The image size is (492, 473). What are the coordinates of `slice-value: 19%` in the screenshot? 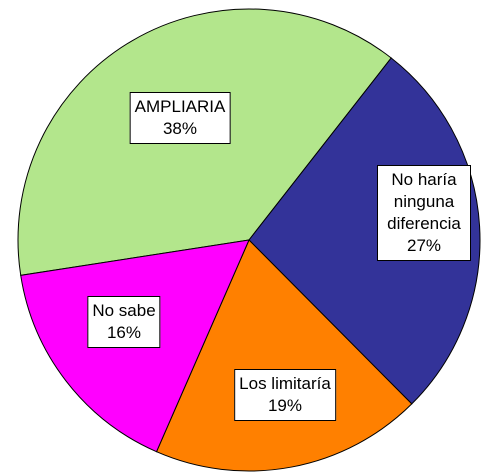 It's located at (285, 405).